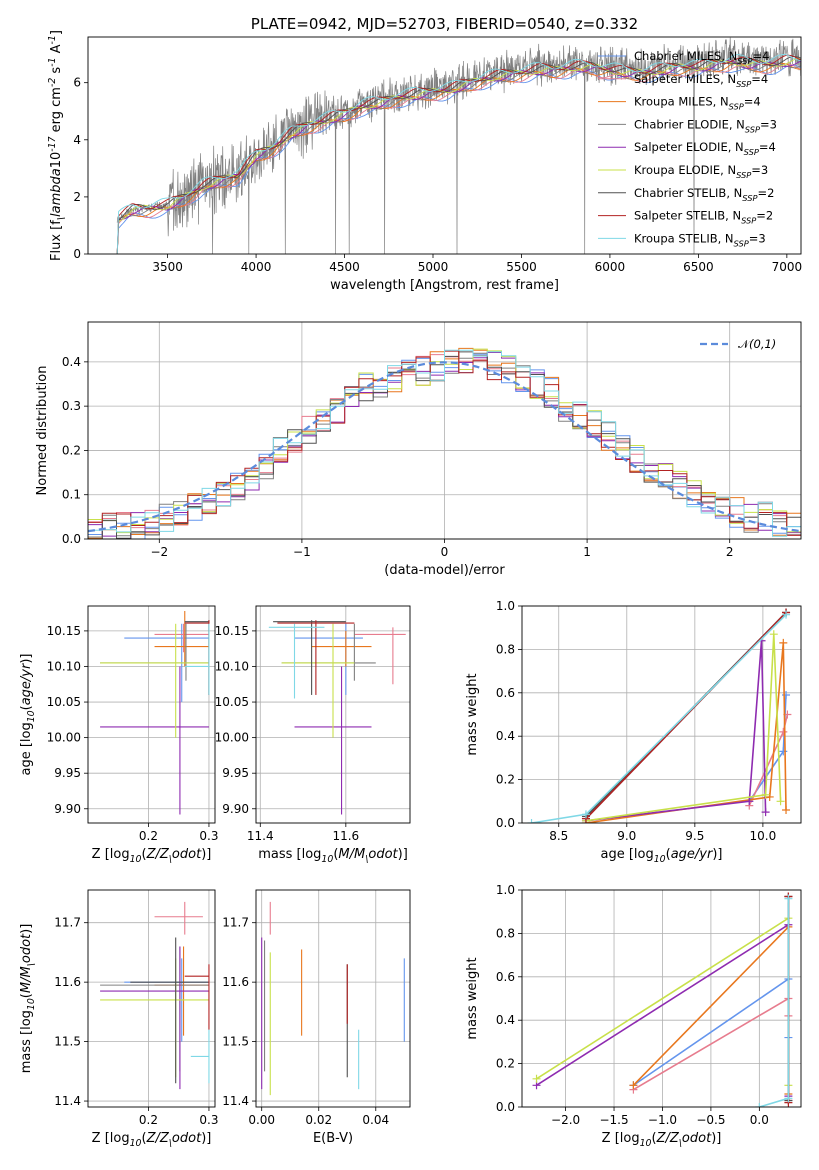 This screenshot has width=819, height=1170. What do you see at coordinates (444, 447) in the screenshot?
I see `gaussian-curve` at bounding box center [444, 447].